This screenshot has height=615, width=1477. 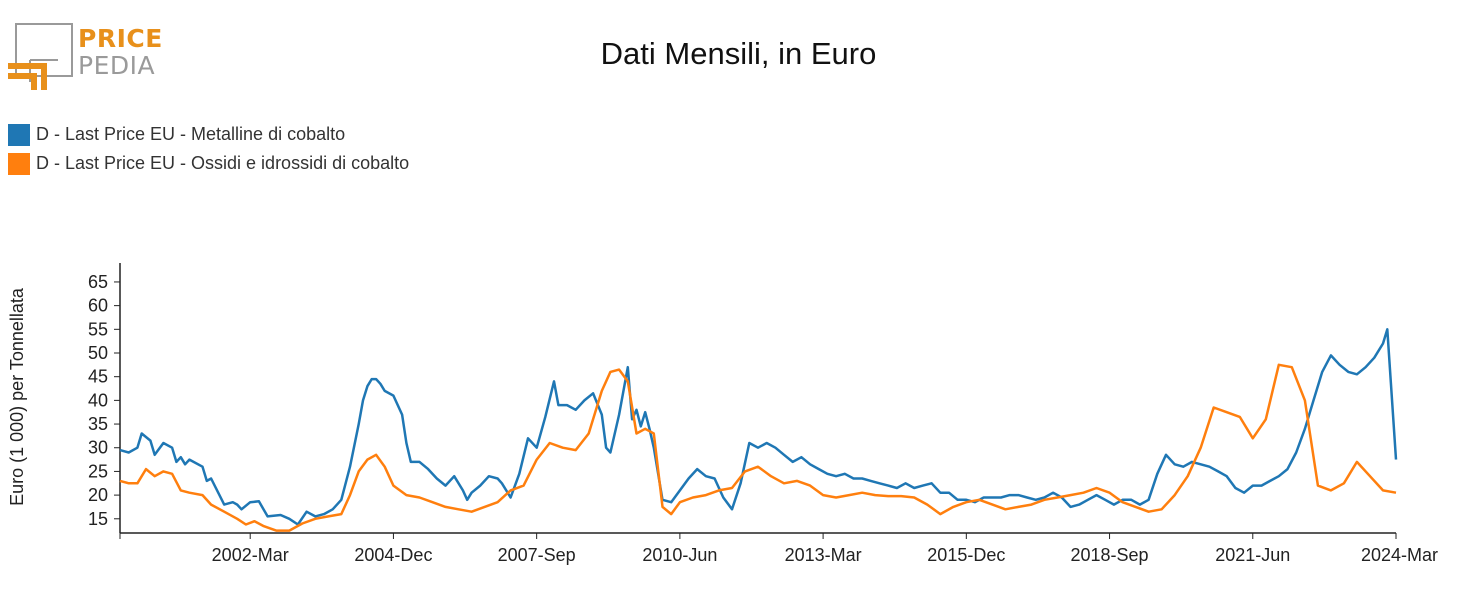 I want to click on legend-item-metalline: D - Last Price EU - Metalline di cobalto, so click(x=208, y=134).